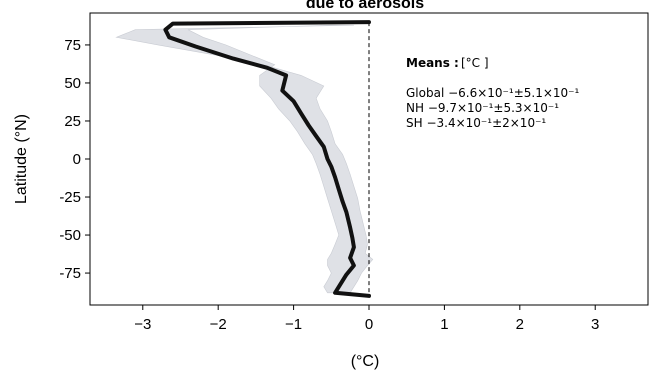  What do you see at coordinates (475, 63) in the screenshot?
I see `means-unit: [°C ]` at bounding box center [475, 63].